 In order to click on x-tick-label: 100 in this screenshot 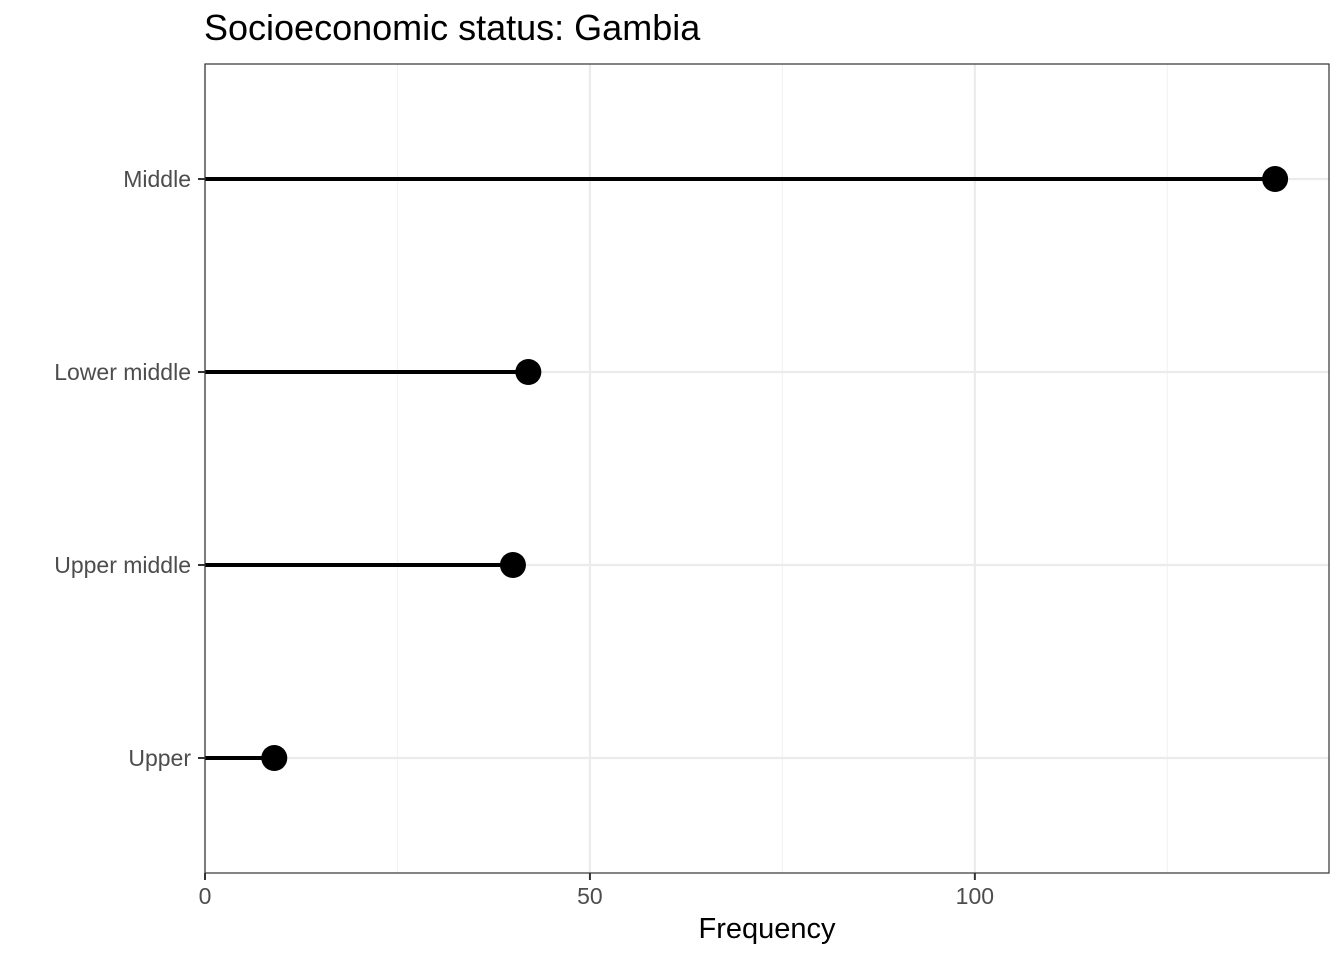, I will do `click(975, 896)`.